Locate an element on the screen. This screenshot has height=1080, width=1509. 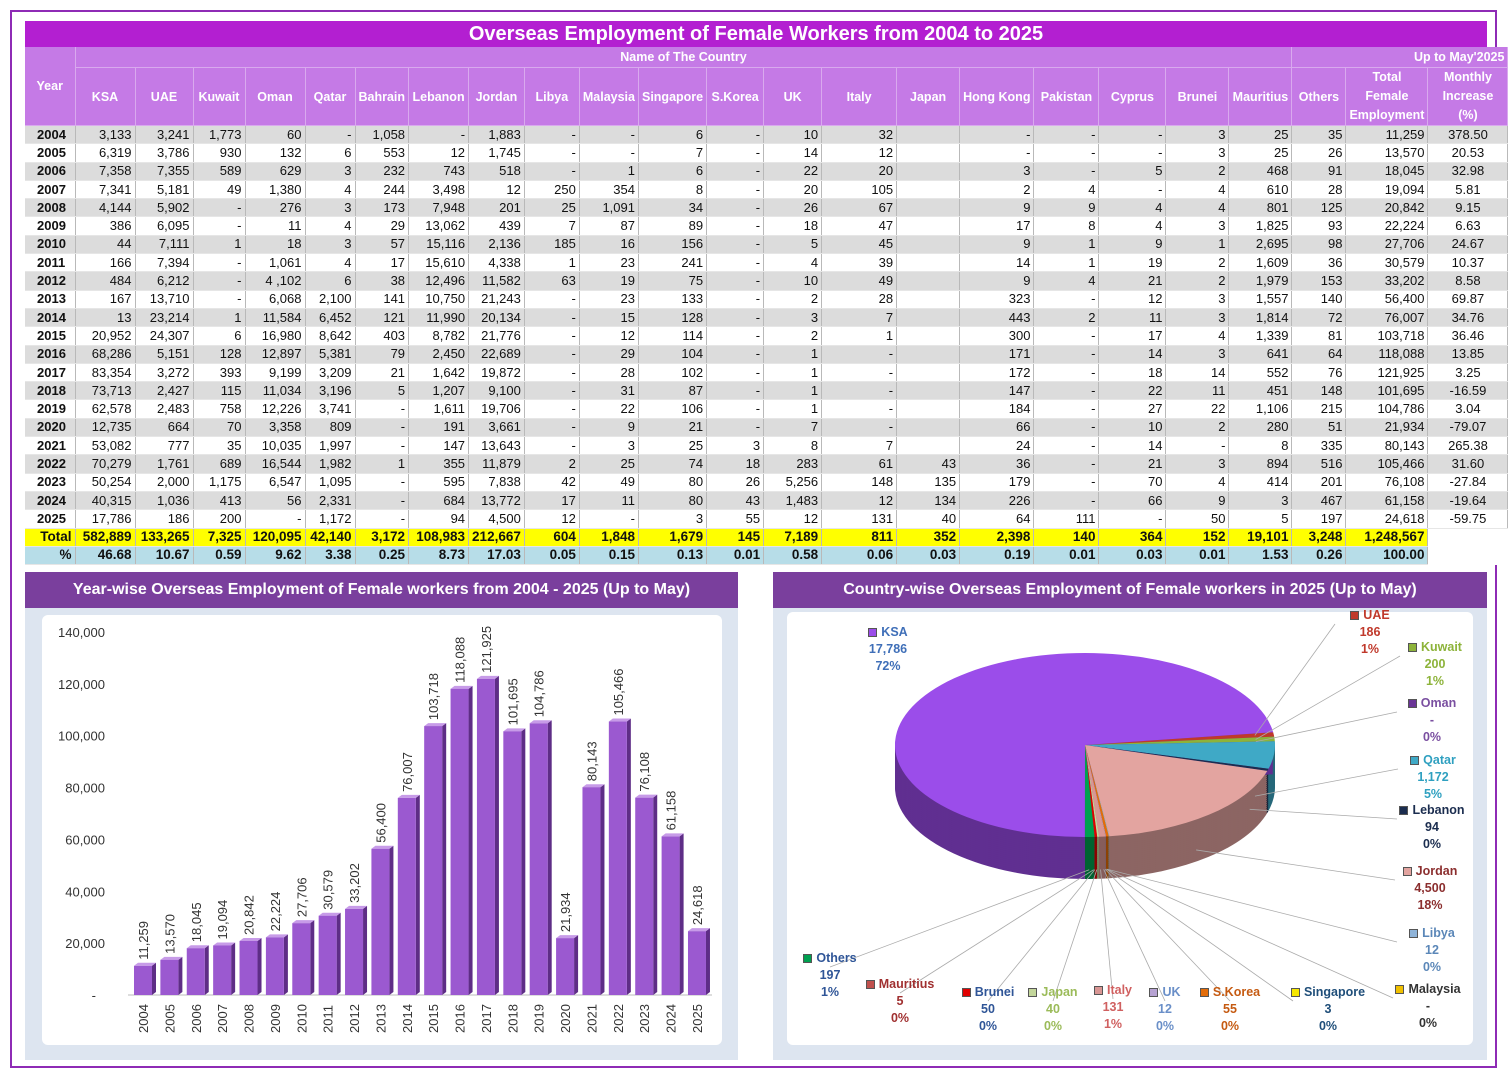
cell-s-korea: - is located at coordinates (735, 354).